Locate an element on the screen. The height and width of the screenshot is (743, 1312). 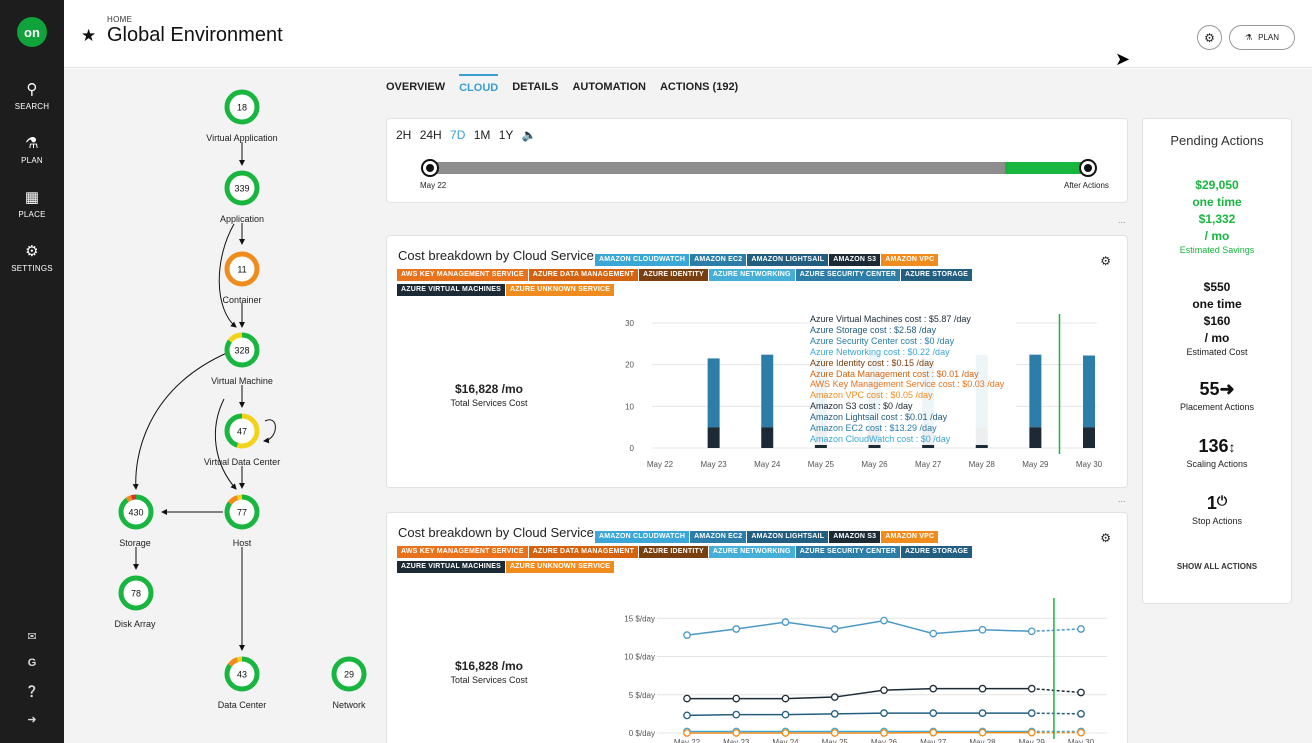
settings-button: ⚙ is located at coordinates (1209, 37).